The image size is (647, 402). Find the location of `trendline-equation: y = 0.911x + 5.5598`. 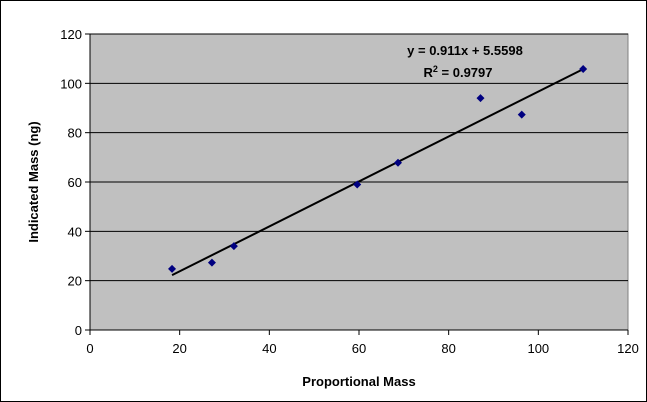

trendline-equation: y = 0.911x + 5.5598 is located at coordinates (465, 50).